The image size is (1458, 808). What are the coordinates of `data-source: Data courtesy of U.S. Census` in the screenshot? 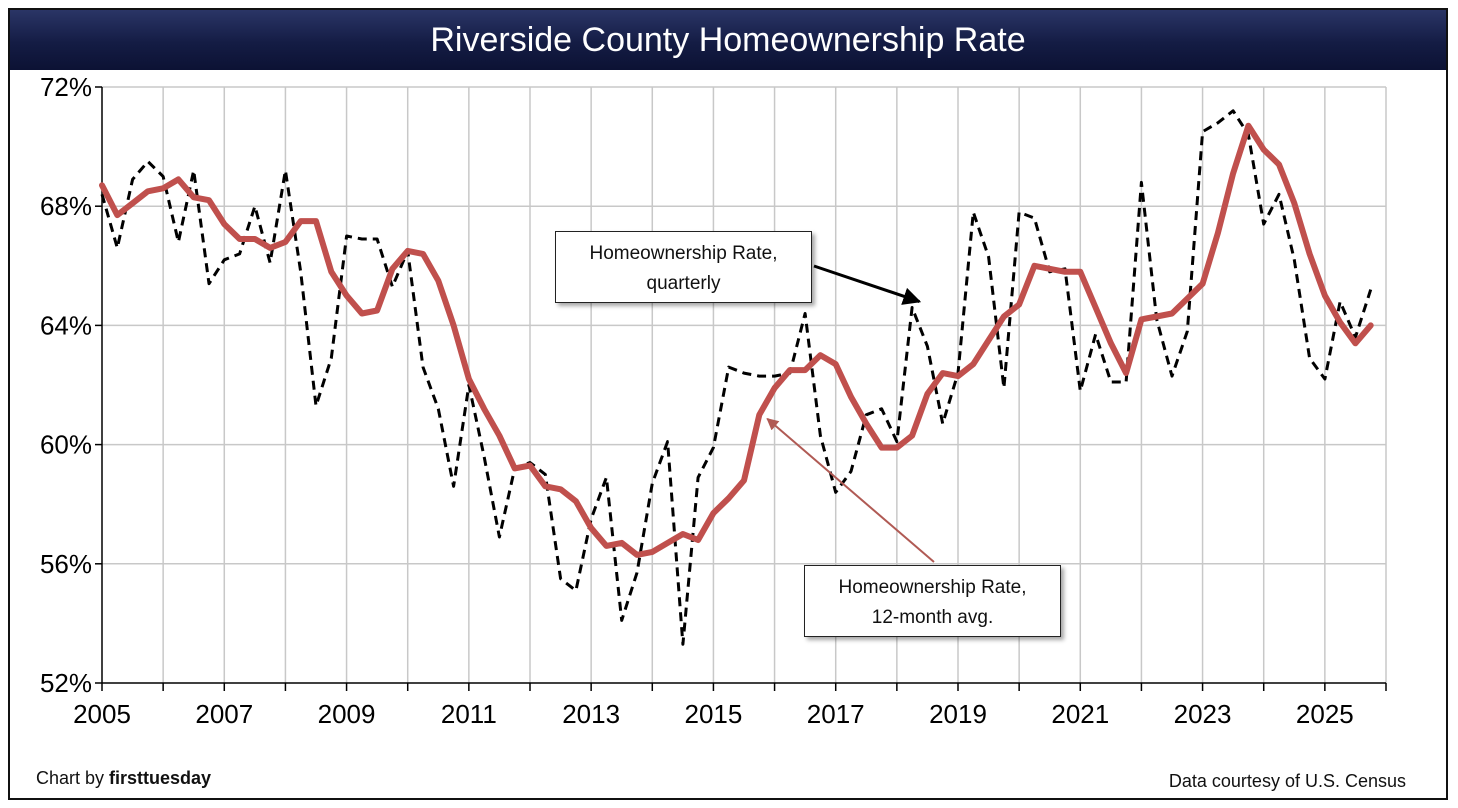 It's located at (1287, 781).